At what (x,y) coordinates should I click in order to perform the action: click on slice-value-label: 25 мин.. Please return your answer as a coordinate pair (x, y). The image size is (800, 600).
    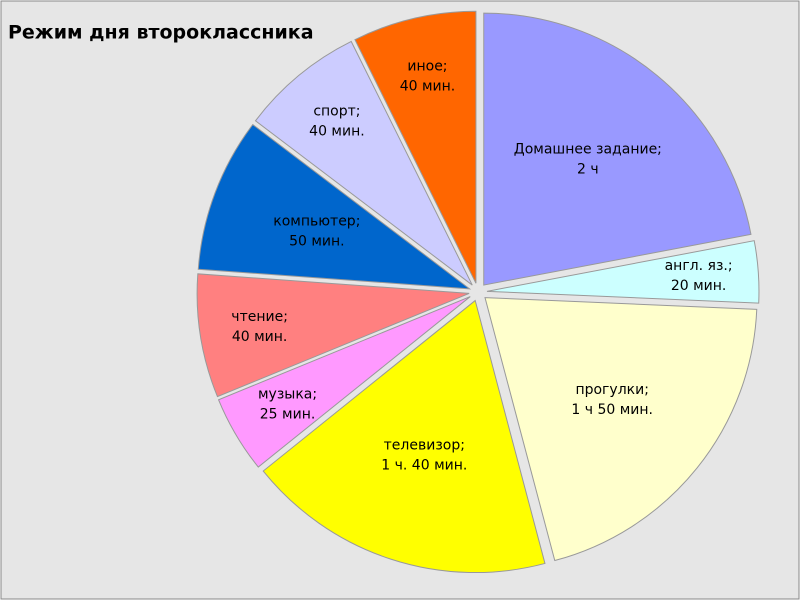
    Looking at the image, I should click on (288, 414).